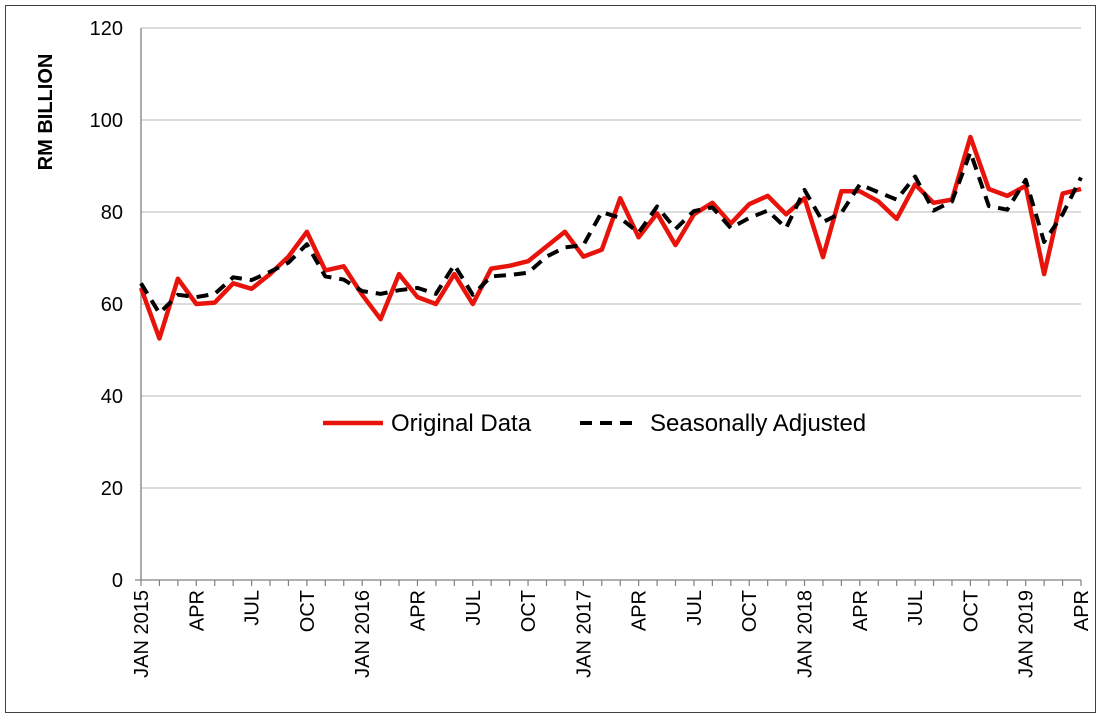 This screenshot has height=720, width=1103. What do you see at coordinates (117, 581) in the screenshot?
I see `y-tick-label: 0` at bounding box center [117, 581].